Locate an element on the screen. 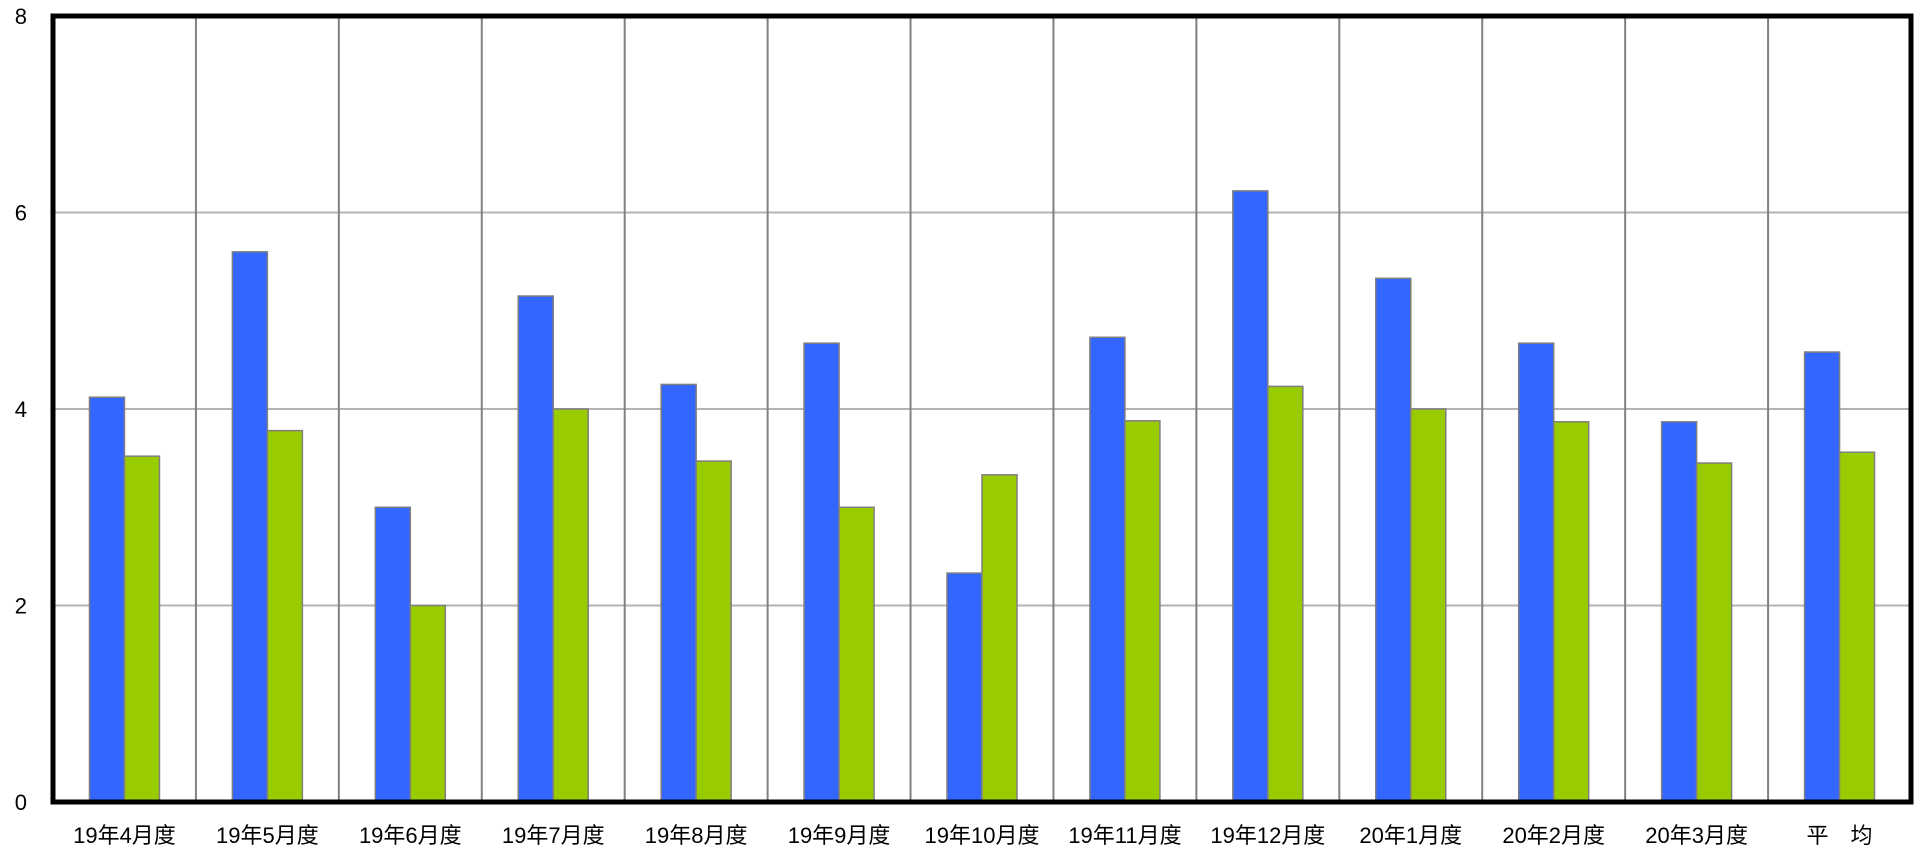 This screenshot has width=1921, height=848. y-tick-label: 6 is located at coordinates (21, 213).